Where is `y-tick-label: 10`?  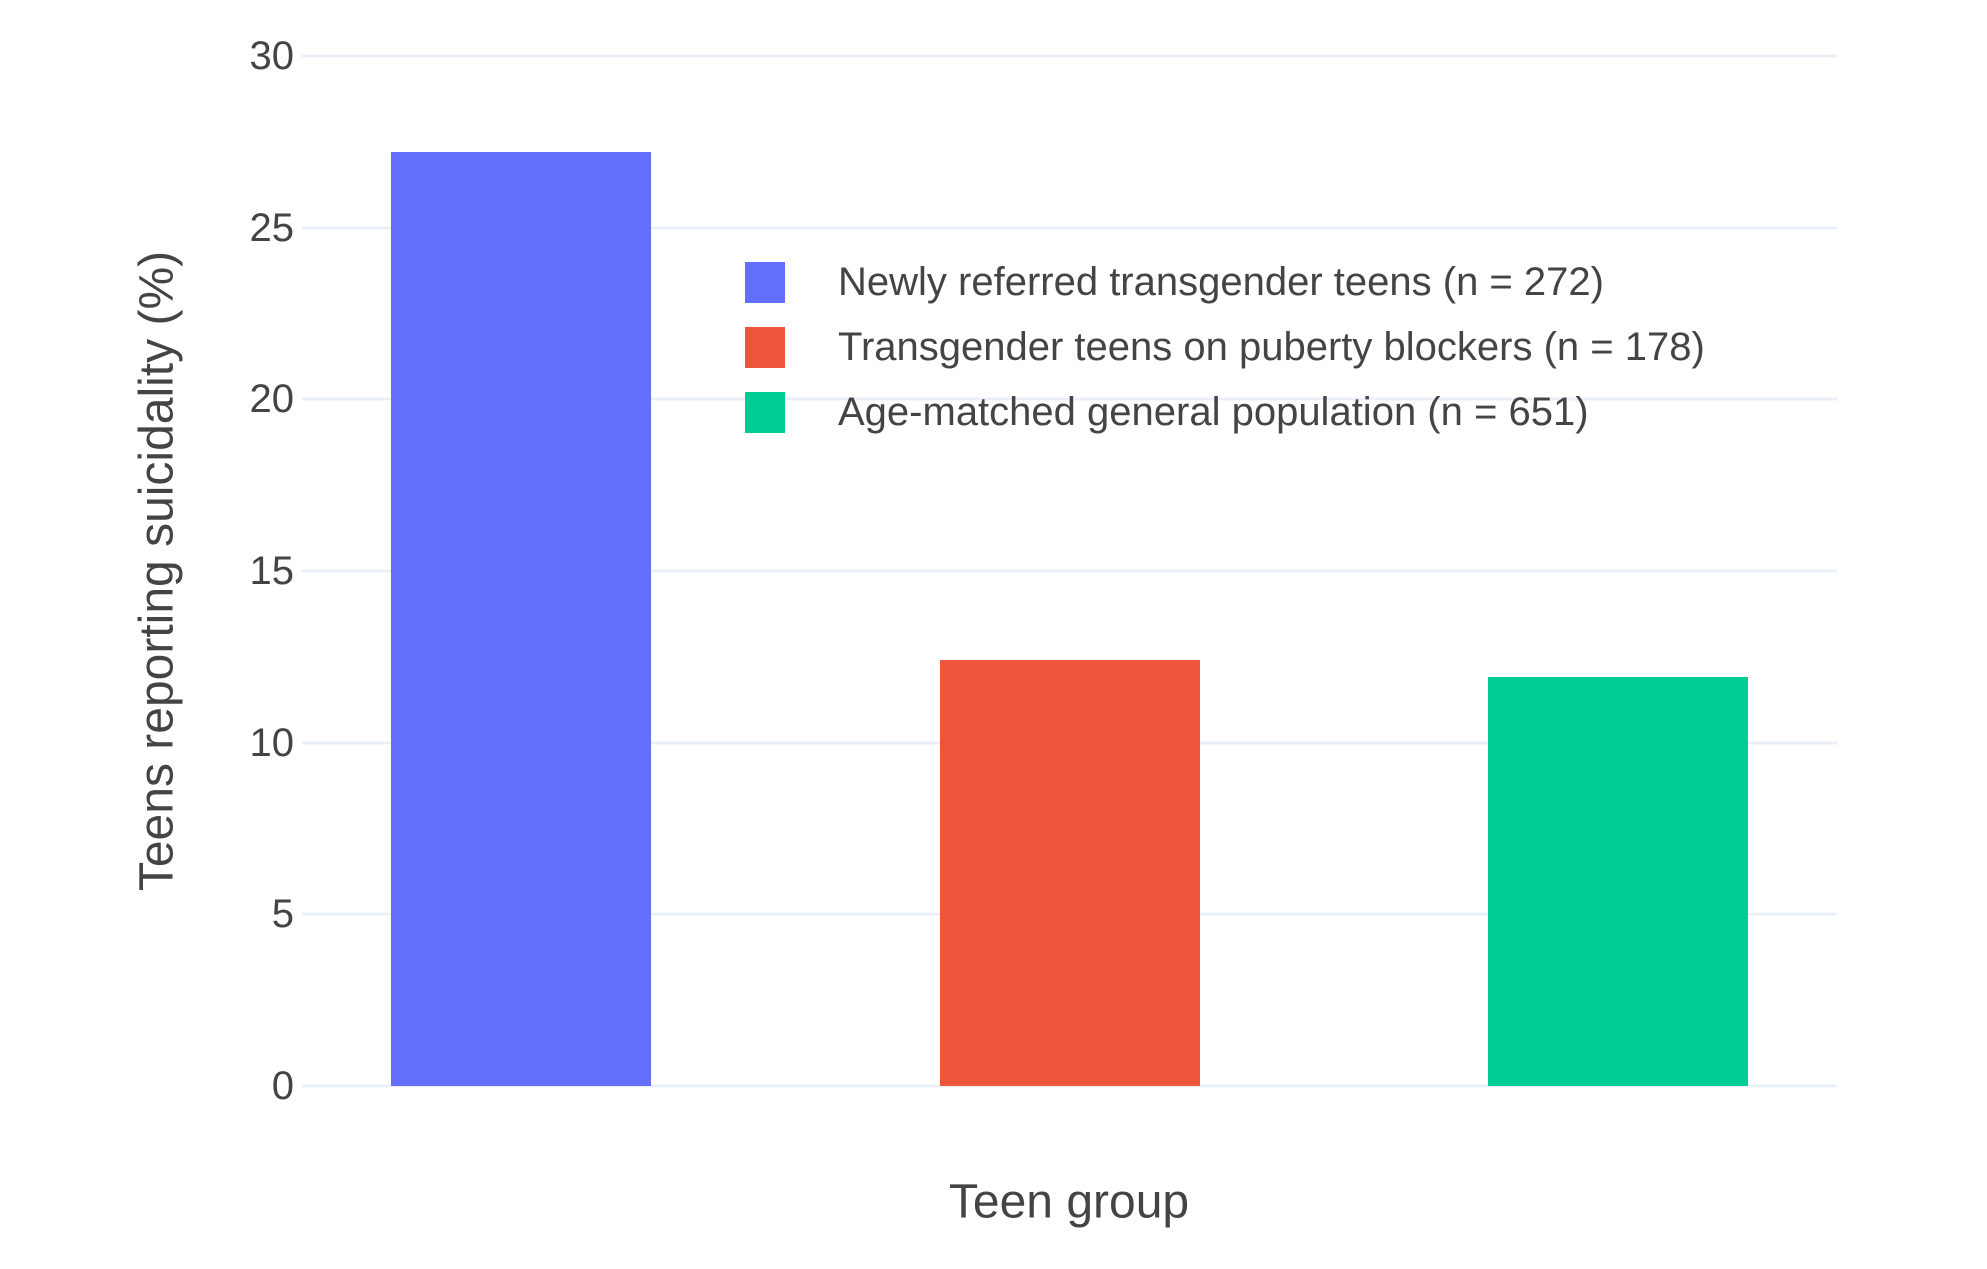 y-tick-label: 10 is located at coordinates (272, 742).